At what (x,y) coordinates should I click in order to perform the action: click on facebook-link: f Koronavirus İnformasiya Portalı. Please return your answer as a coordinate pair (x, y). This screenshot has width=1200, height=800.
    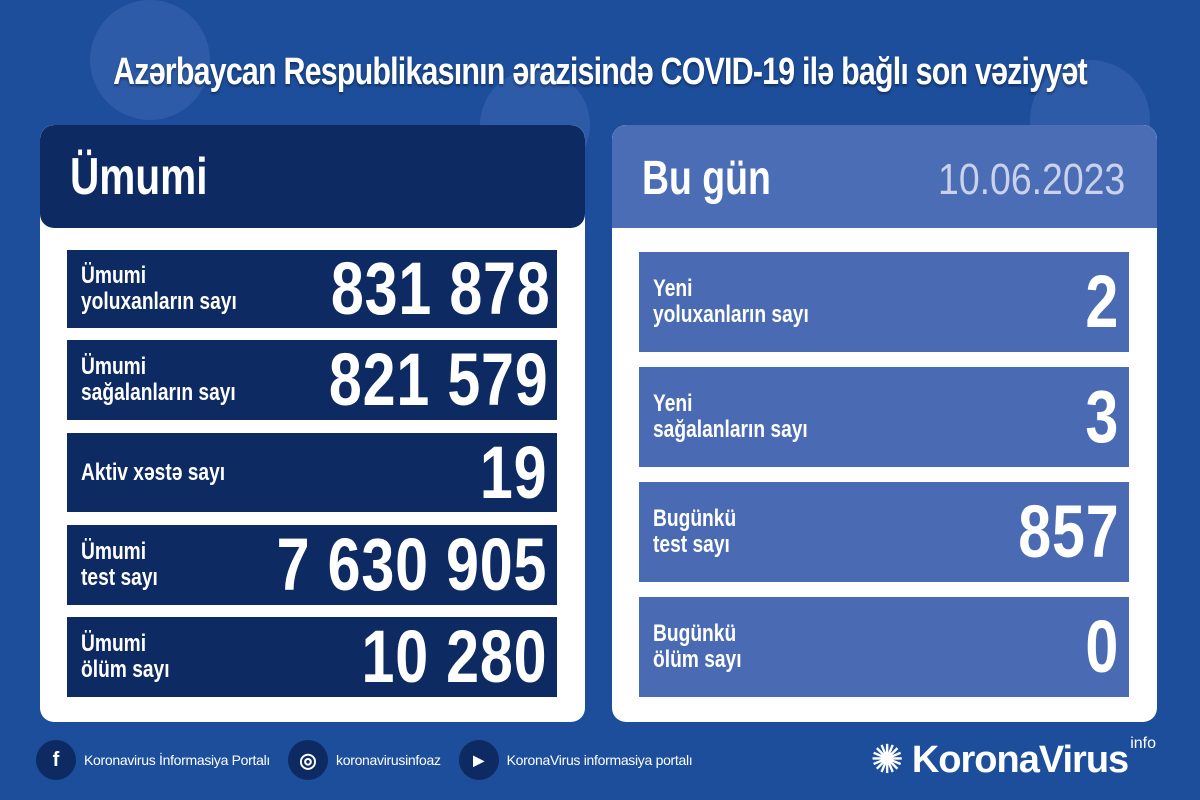
    Looking at the image, I should click on (153, 760).